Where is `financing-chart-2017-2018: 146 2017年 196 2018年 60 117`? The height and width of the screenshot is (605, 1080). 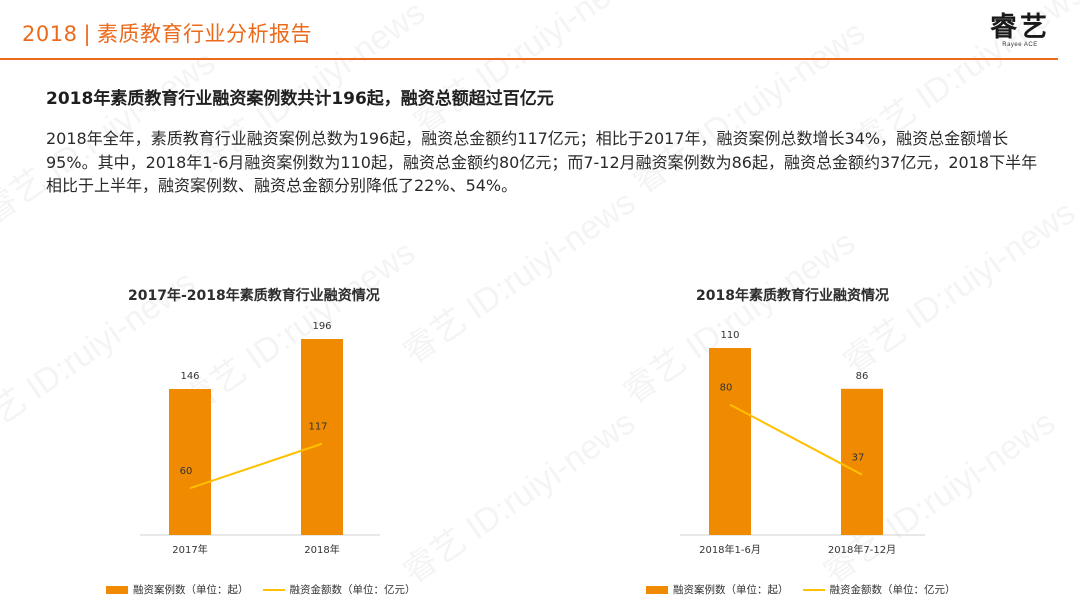 financing-chart-2017-2018: 146 2017年 196 2018年 60 117 is located at coordinates (260, 438).